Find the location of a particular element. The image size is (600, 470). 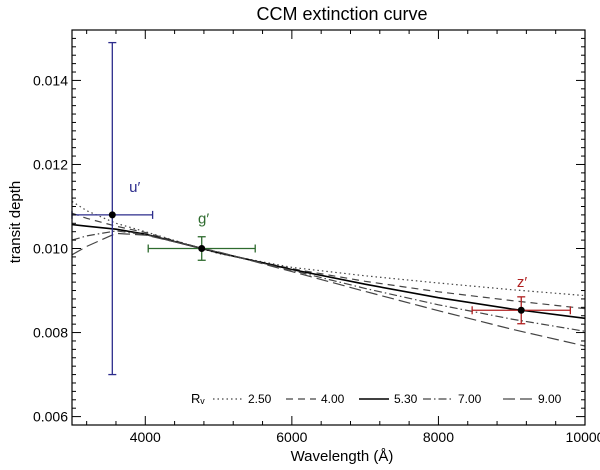

y-tick-label: 0.012 is located at coordinates (50, 164).